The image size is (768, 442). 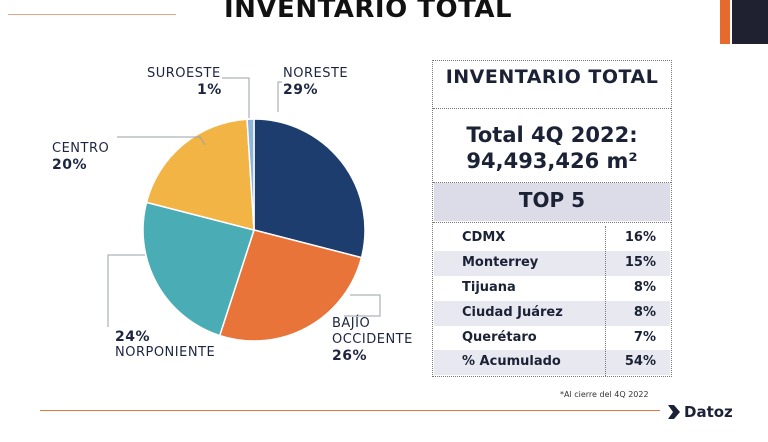 I want to click on label-norponiente-pct: 24%, so click(x=133, y=337).